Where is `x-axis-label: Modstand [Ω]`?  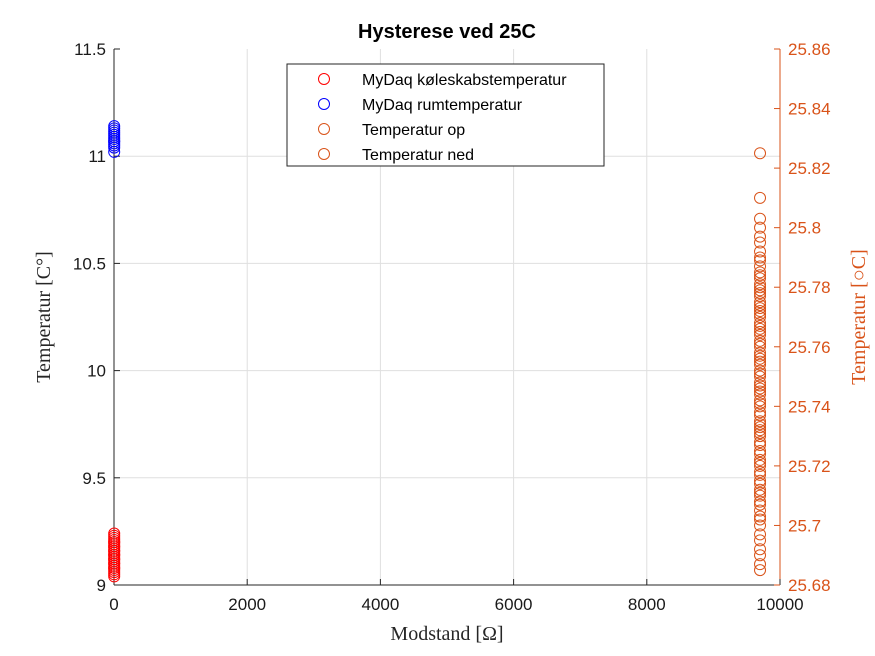
x-axis-label: Modstand [Ω] is located at coordinates (446, 634).